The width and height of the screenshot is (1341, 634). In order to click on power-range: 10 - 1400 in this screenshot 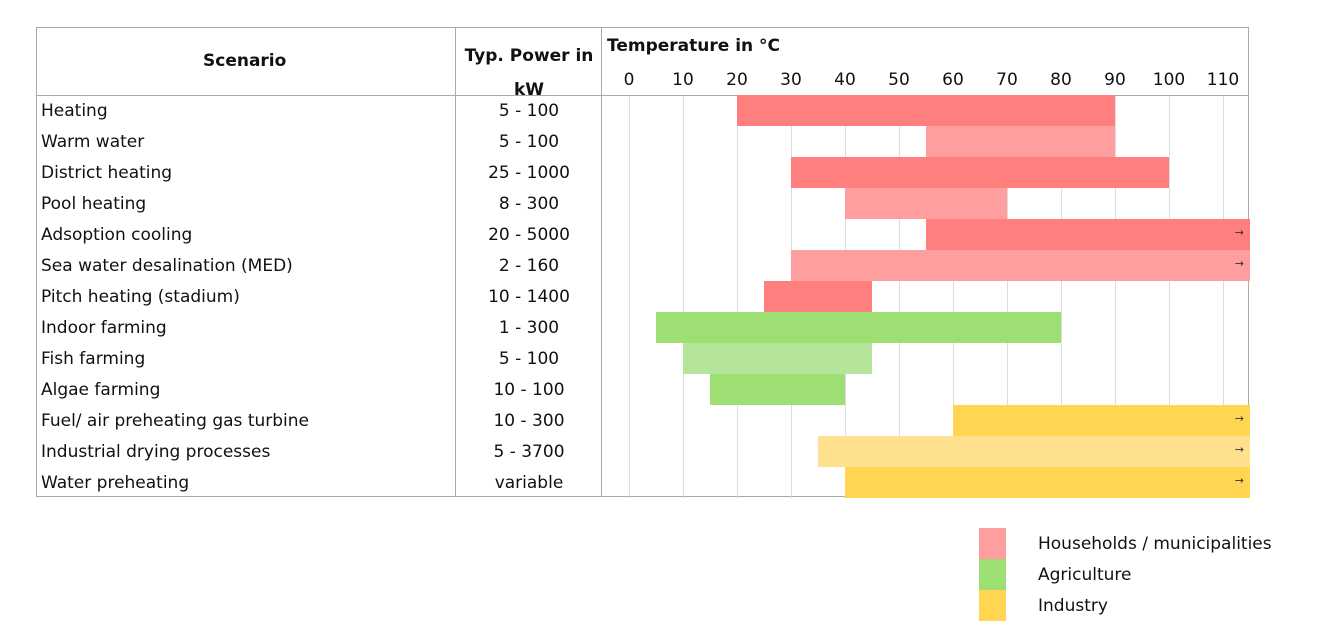, I will do `click(529, 297)`.